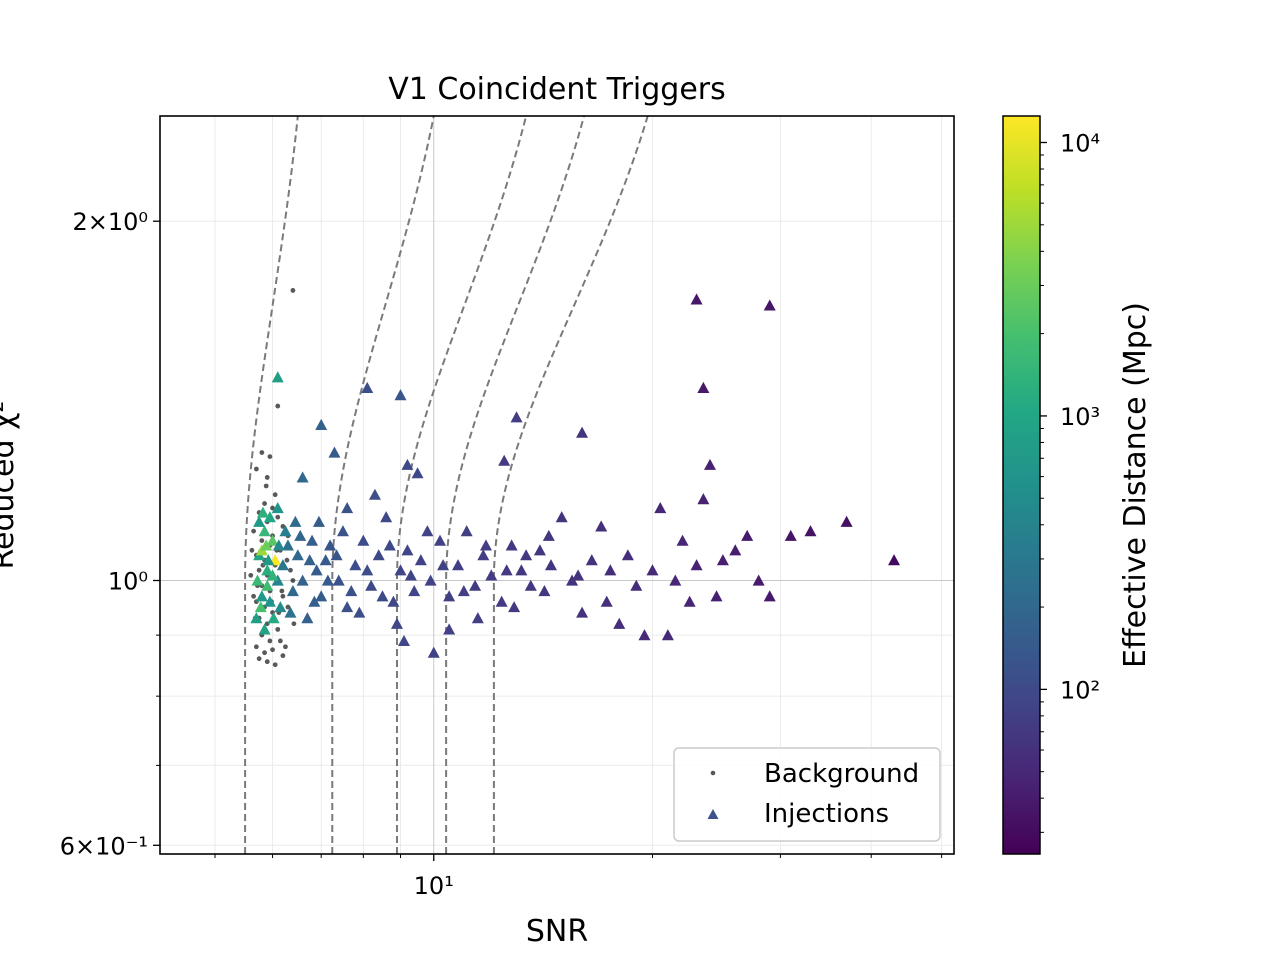  Describe the element at coordinates (104, 846) in the screenshot. I see `y-tick-label: 6×10⁻¹` at that location.